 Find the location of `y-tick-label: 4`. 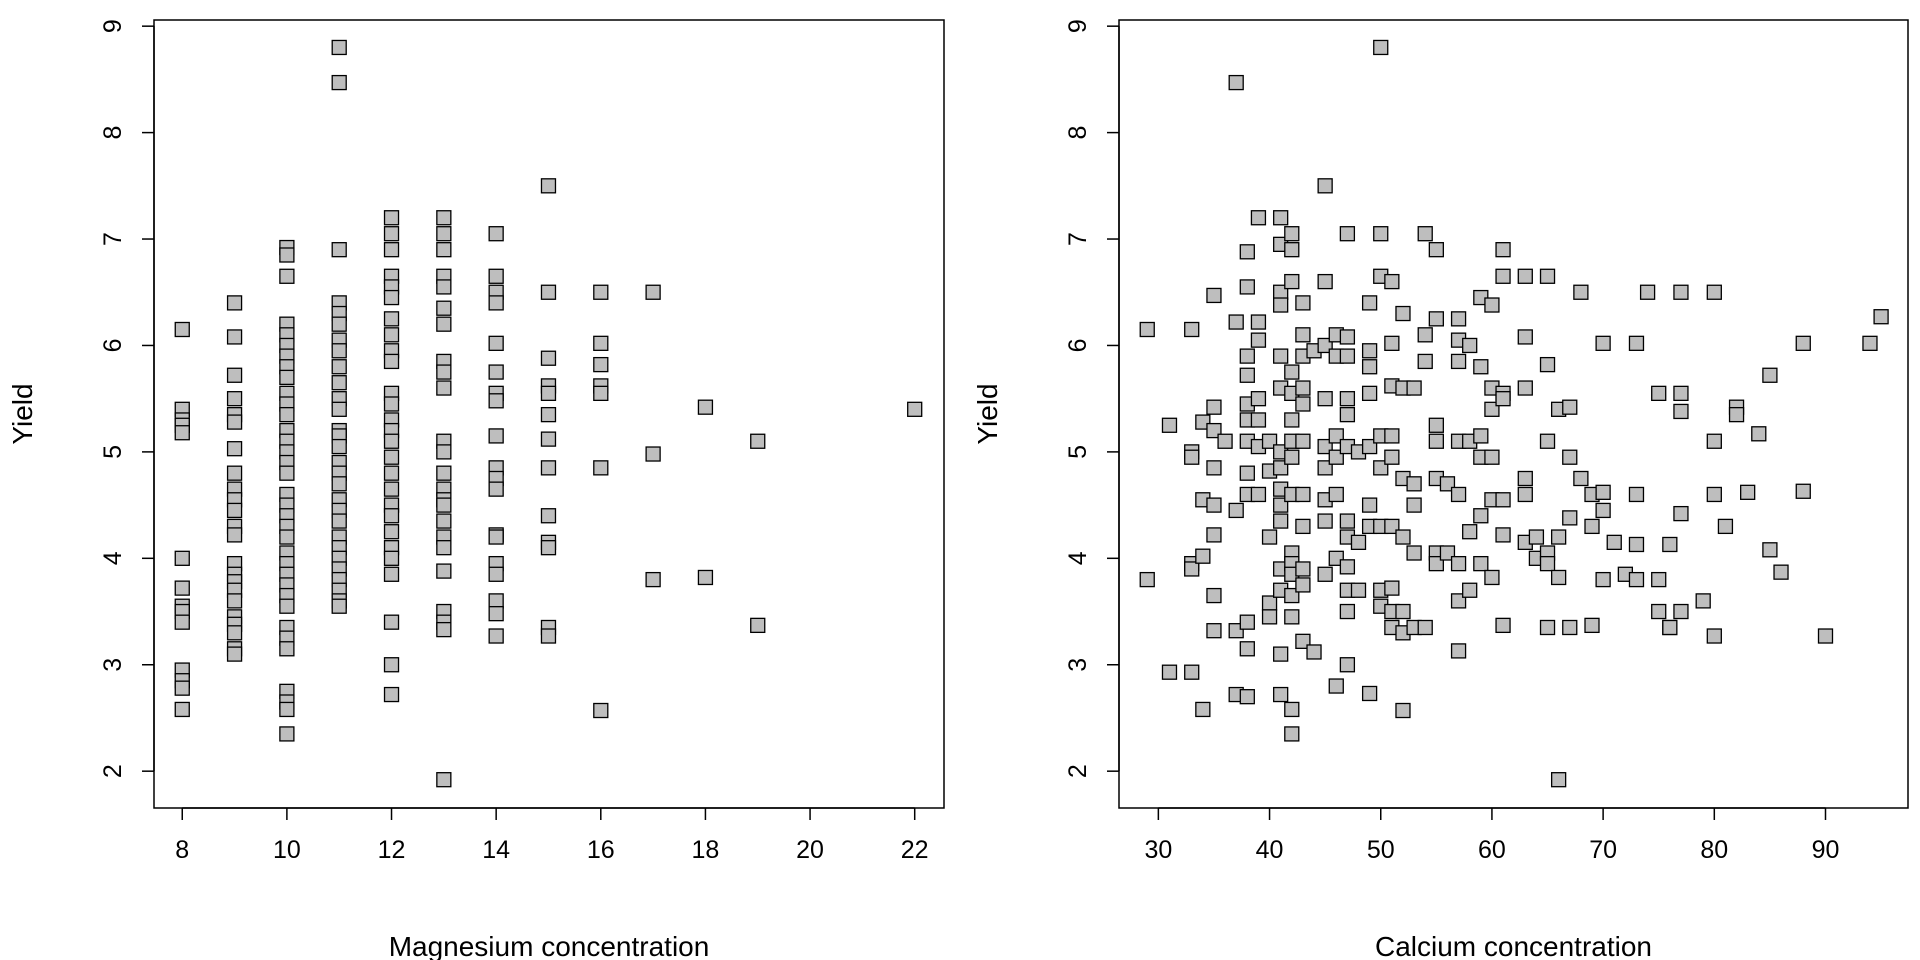

y-tick-label: 4 is located at coordinates (1078, 558).